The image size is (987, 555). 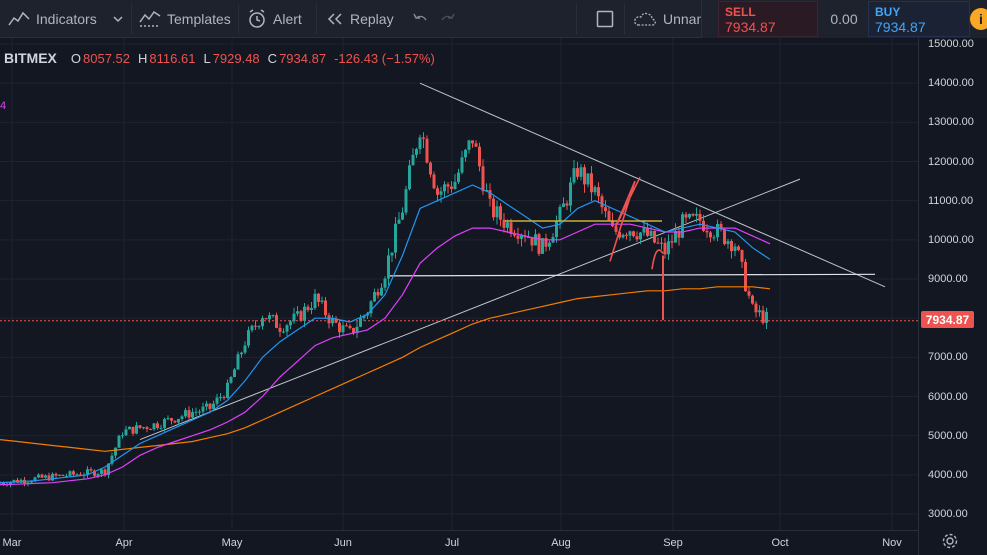 I want to click on open-key: O, so click(x=76, y=58).